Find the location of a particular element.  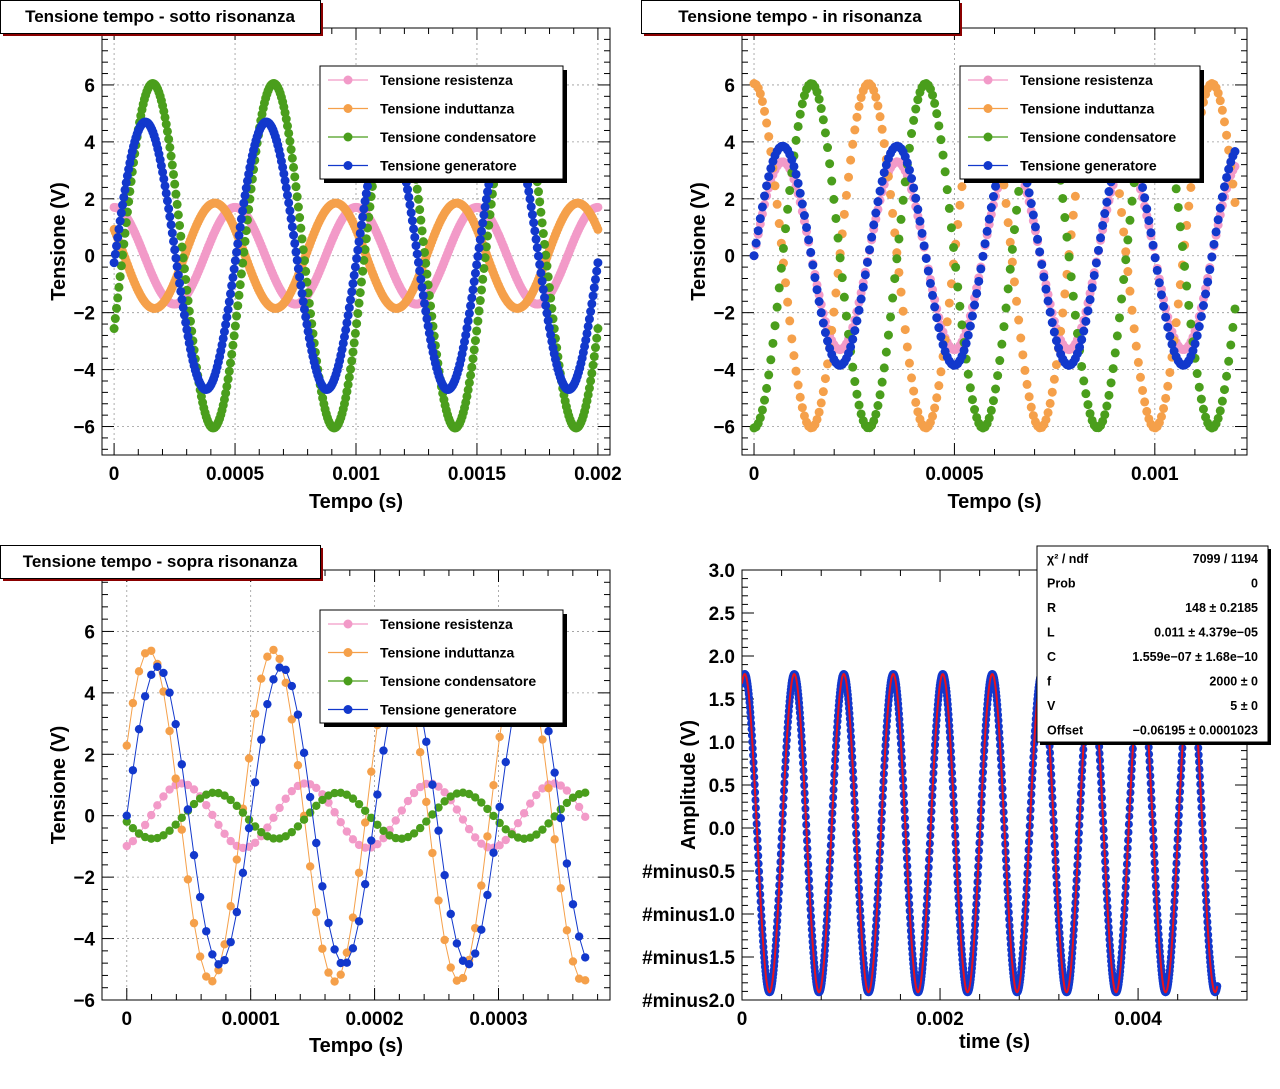

y-tick-label: 2 is located at coordinates (89, 755).